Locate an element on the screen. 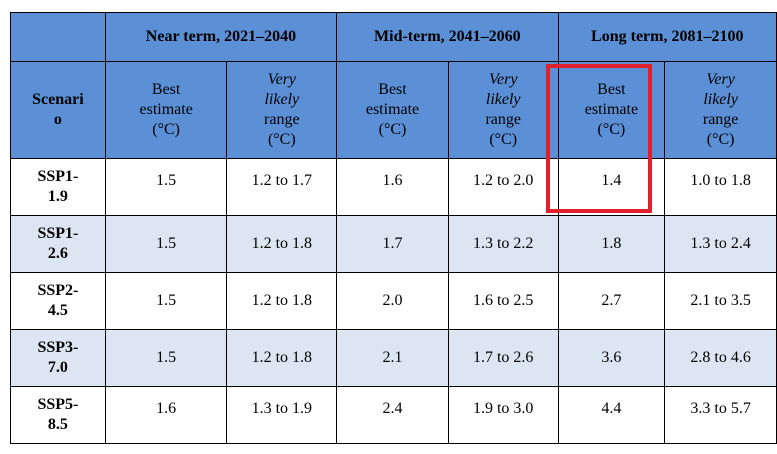 Image resolution: width=777 pixels, height=454 pixels. long-term-header: Long term, 2081–2100 is located at coordinates (667, 37).